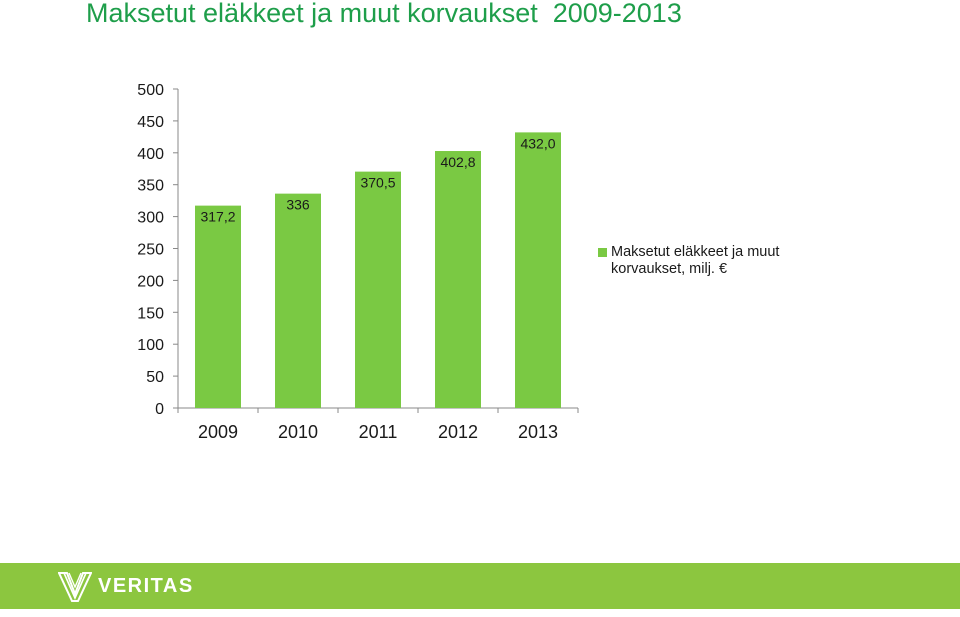 This screenshot has width=960, height=617. I want to click on y-tick-label: 250, so click(150, 250).